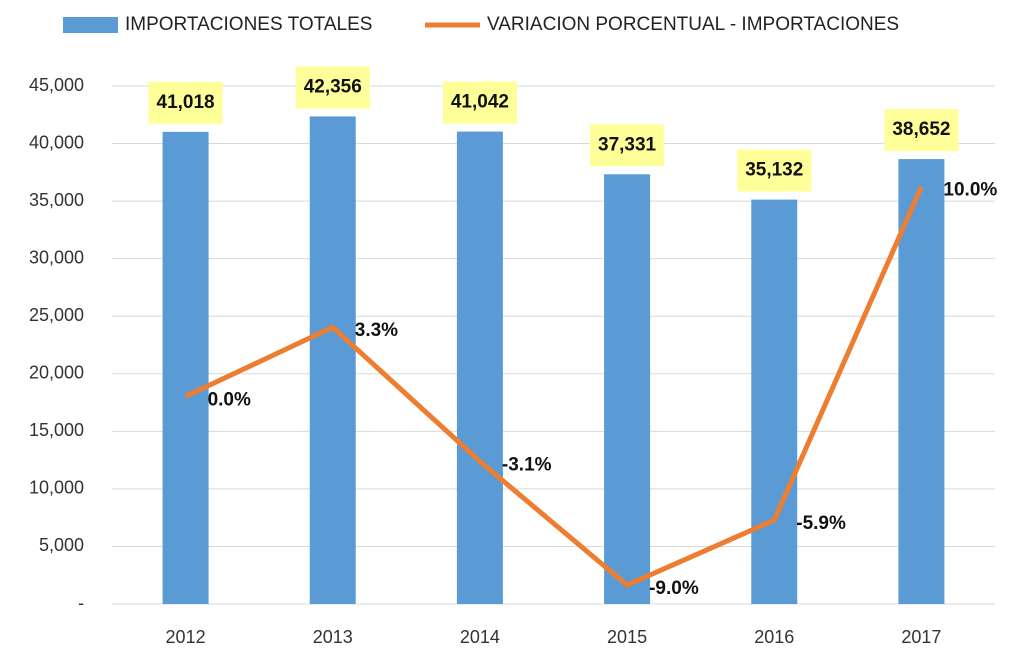 This screenshot has height=650, width=1013. What do you see at coordinates (674, 588) in the screenshot?
I see `data-label: -9.0%` at bounding box center [674, 588].